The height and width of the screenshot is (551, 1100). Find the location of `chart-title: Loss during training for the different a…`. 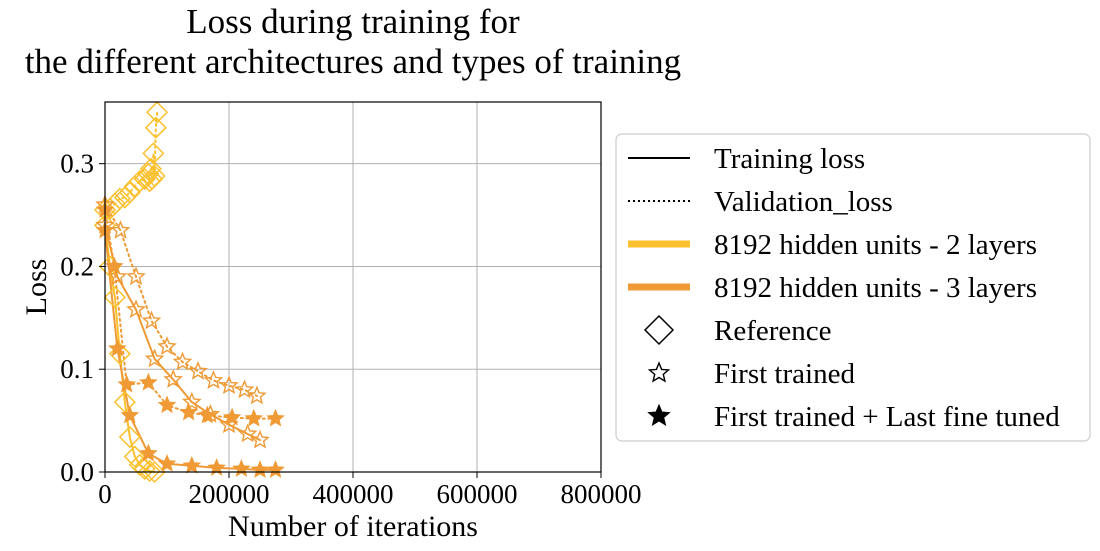

chart-title: Loss during training for the different a… is located at coordinates (353, 42).